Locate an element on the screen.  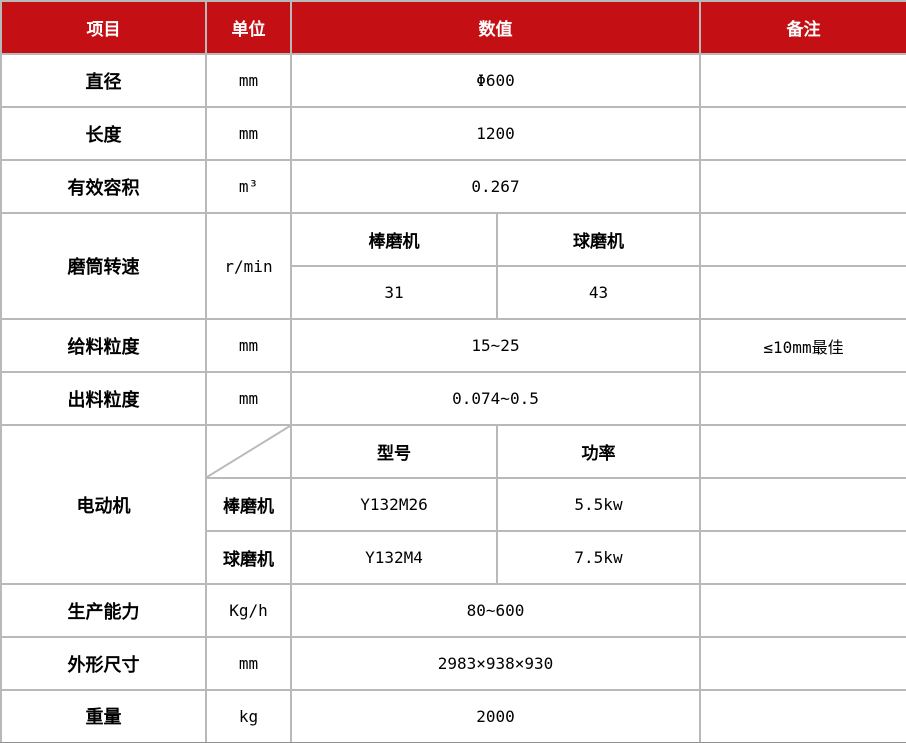
row-capacity: 生产能力 Kg/h 80~600 is located at coordinates (453, 610).